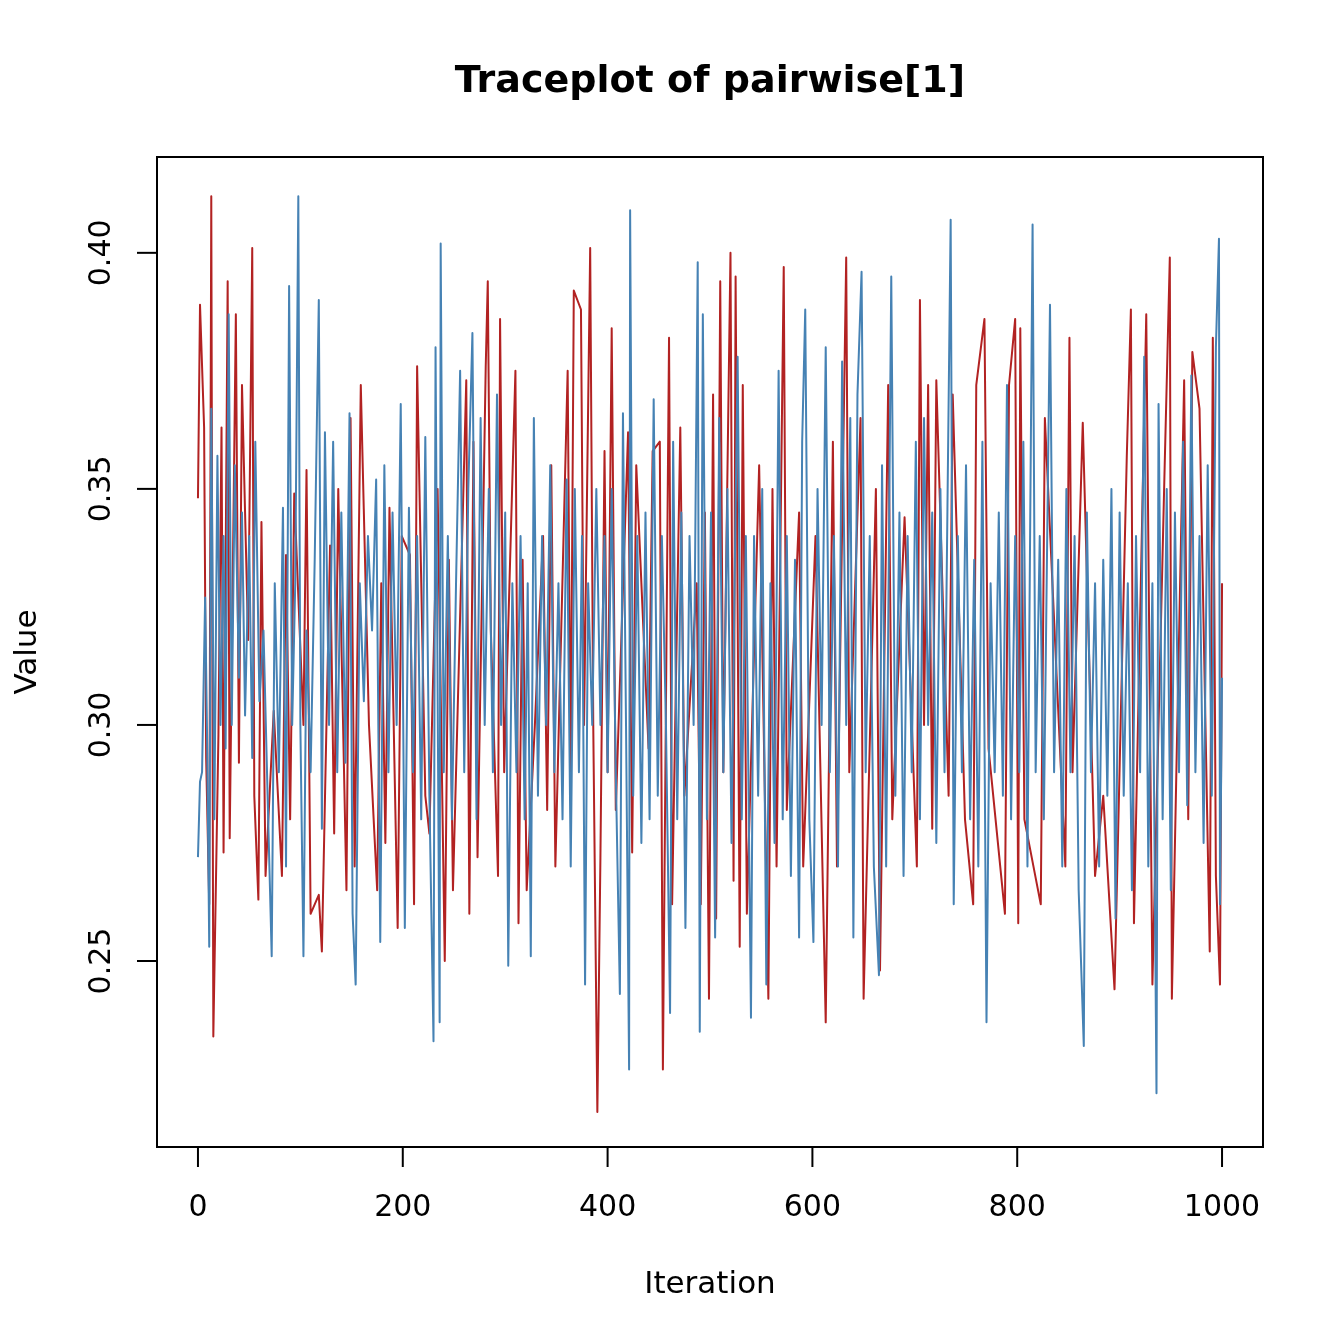 The image size is (1344, 1344). What do you see at coordinates (403, 1205) in the screenshot?
I see `x-tick-label: 200` at bounding box center [403, 1205].